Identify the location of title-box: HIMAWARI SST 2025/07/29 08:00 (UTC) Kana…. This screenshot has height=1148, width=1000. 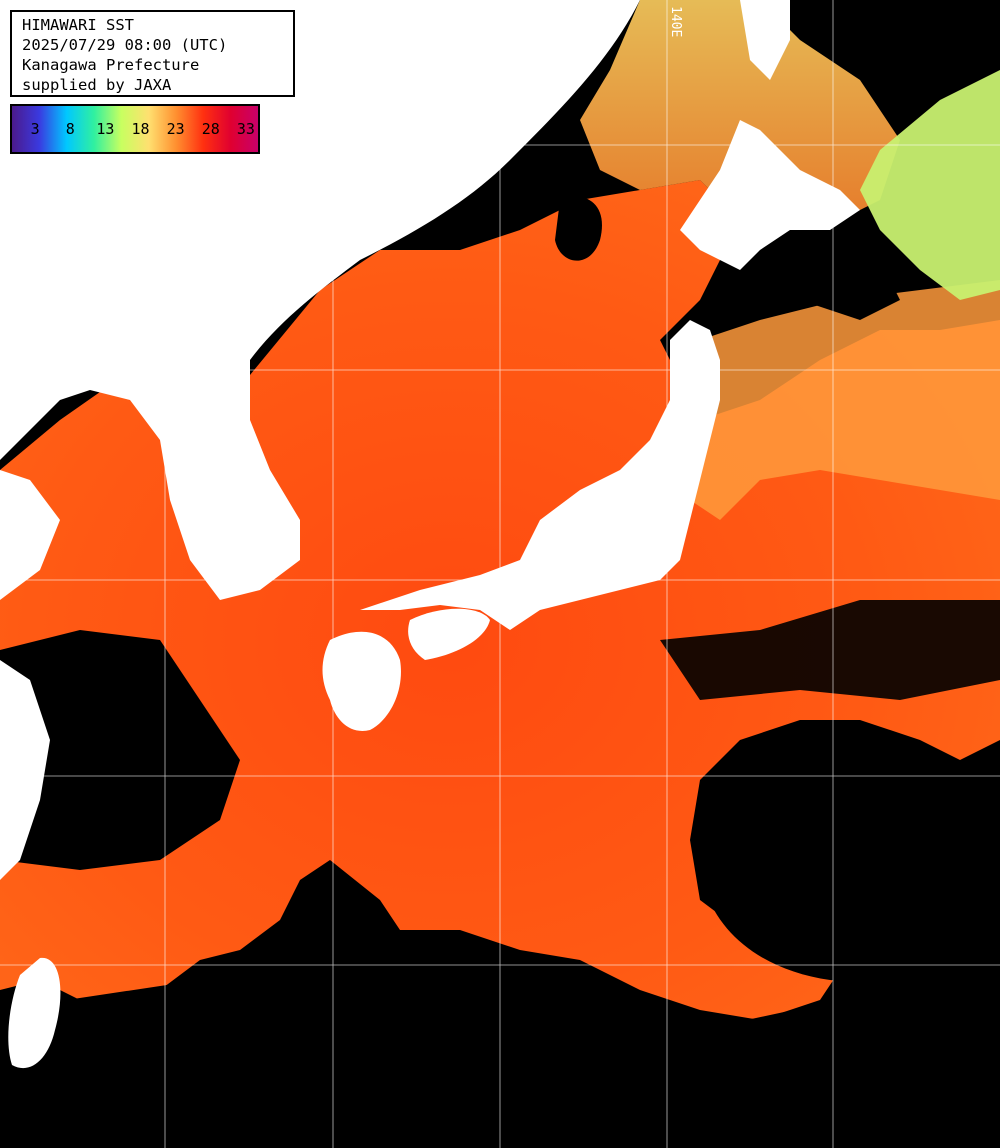
(152, 53).